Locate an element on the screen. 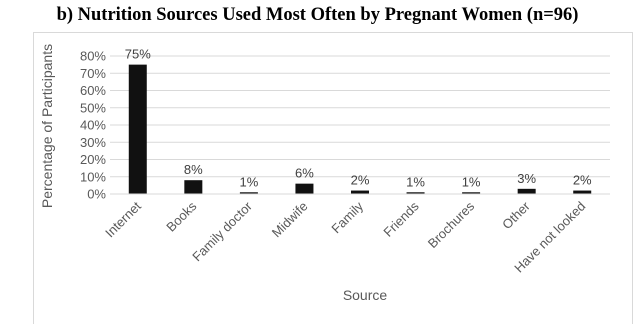 The height and width of the screenshot is (324, 635). y-tick-label: 80% is located at coordinates (93, 56).